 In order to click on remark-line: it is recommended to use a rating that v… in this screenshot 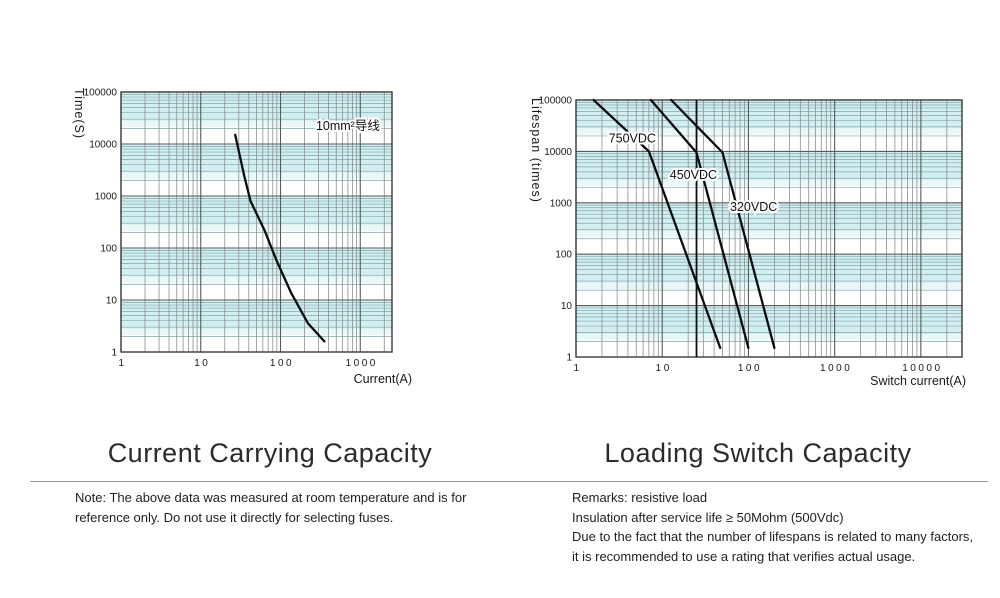, I will do `click(744, 556)`.